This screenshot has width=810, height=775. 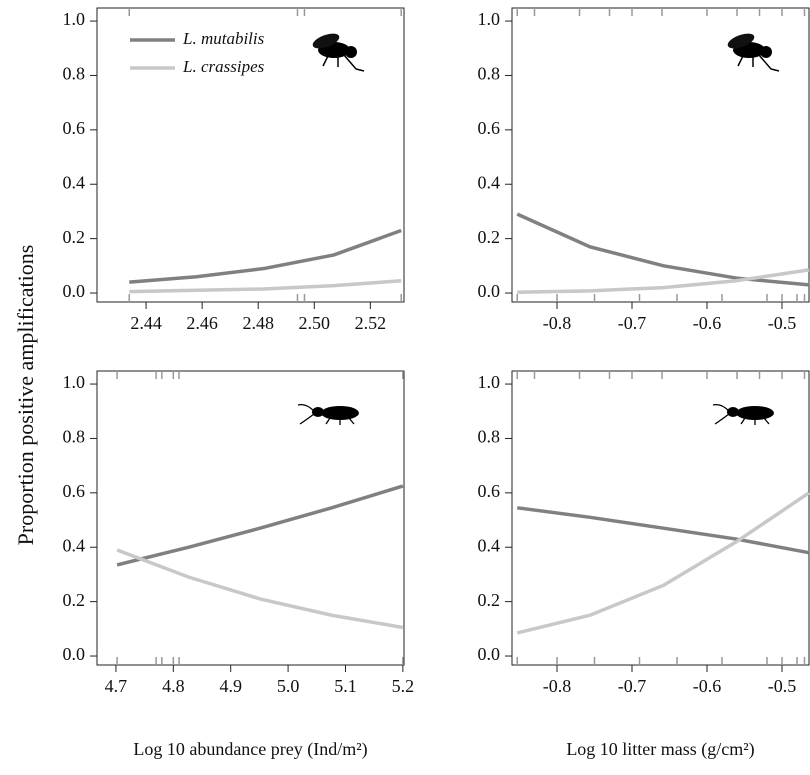 I want to click on x-axis-label: Log 10 abundance prey (Ind/m²), so click(x=250, y=749).